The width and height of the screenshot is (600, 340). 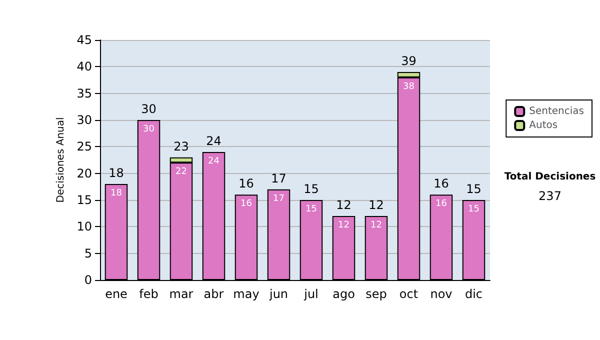 What do you see at coordinates (409, 87) in the screenshot?
I see `data-label: 38` at bounding box center [409, 87].